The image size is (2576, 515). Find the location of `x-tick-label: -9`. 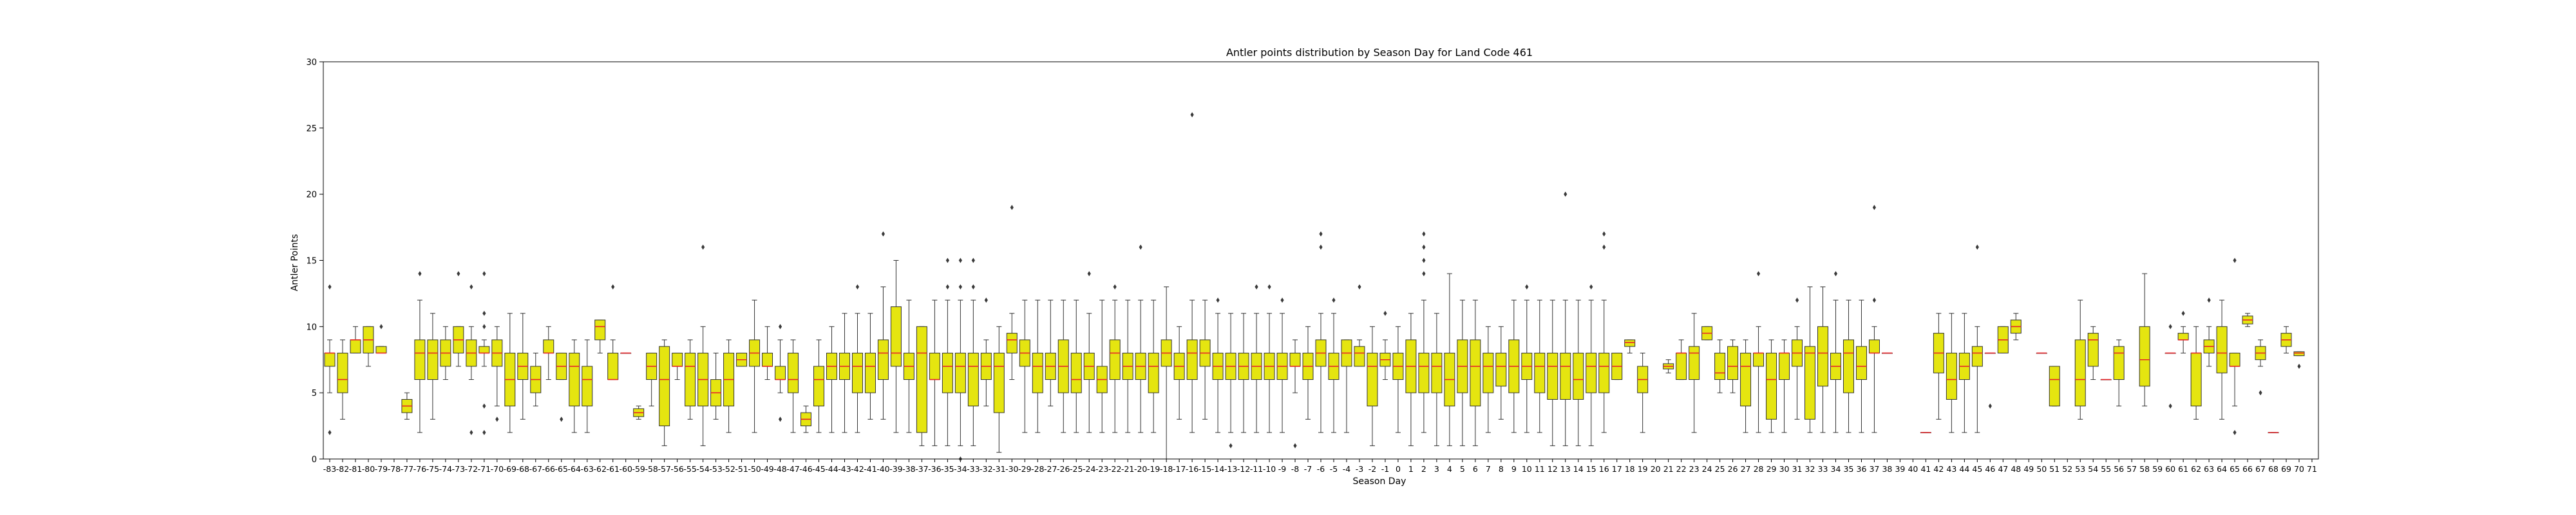

x-tick-label: -9 is located at coordinates (1283, 469).